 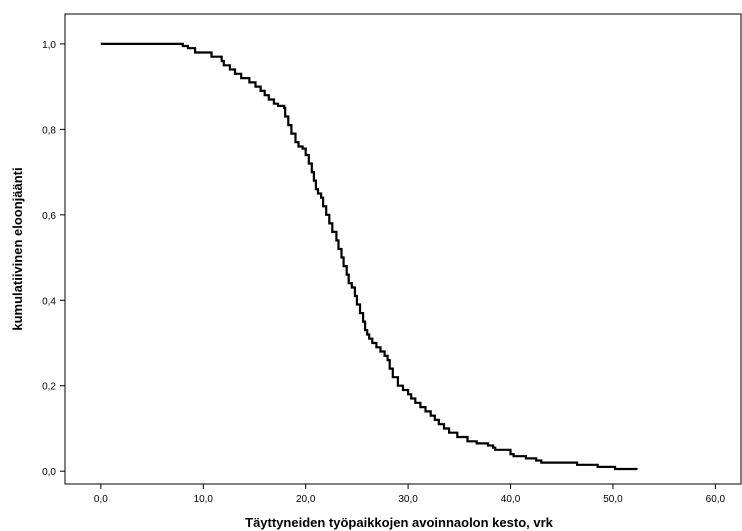 I want to click on x-tick-label: 10,0, so click(x=204, y=499).